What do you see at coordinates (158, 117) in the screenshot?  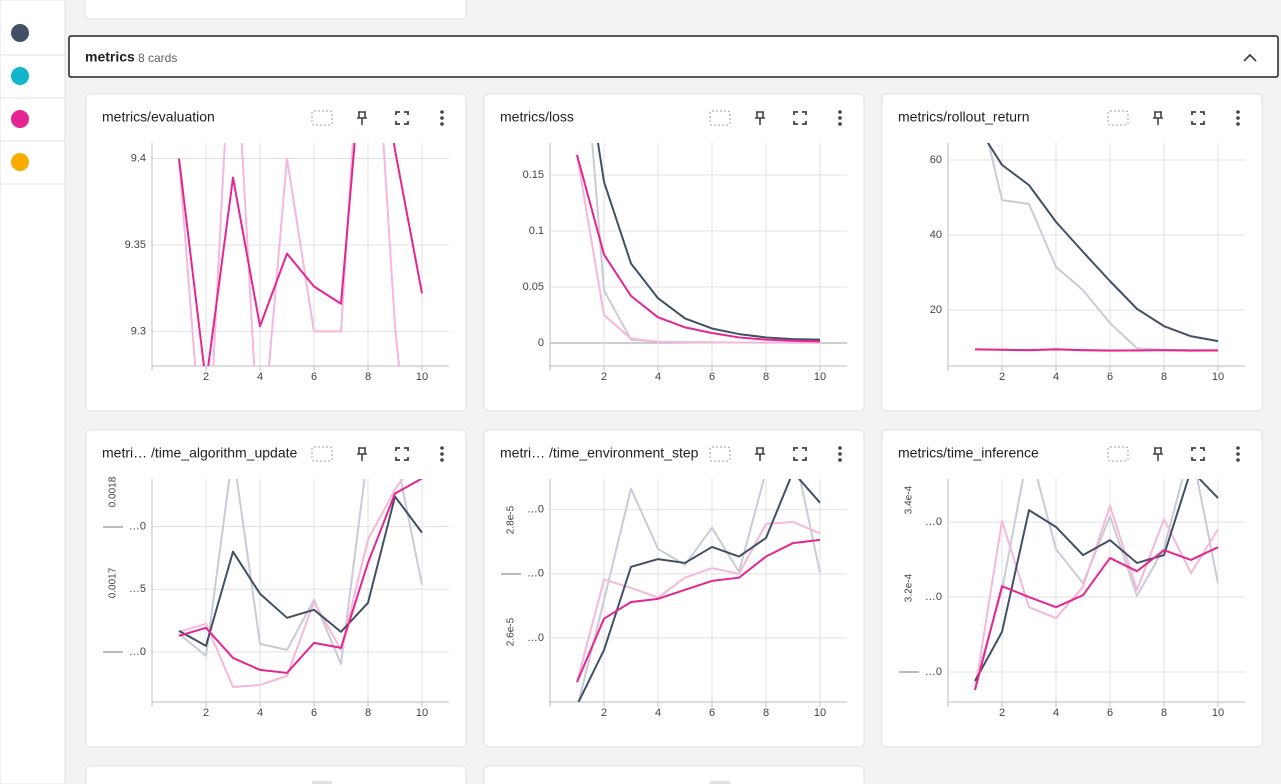 I see `card-title: metrics/evaluation` at bounding box center [158, 117].